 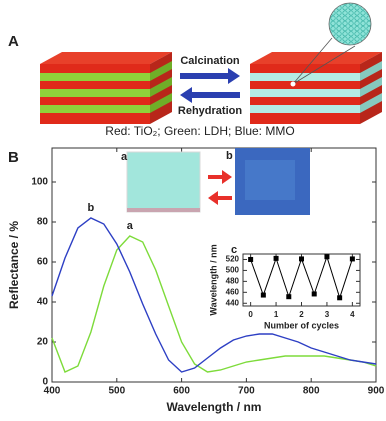 What do you see at coordinates (250, 314) in the screenshot?
I see `x-tick-label: 0` at bounding box center [250, 314].